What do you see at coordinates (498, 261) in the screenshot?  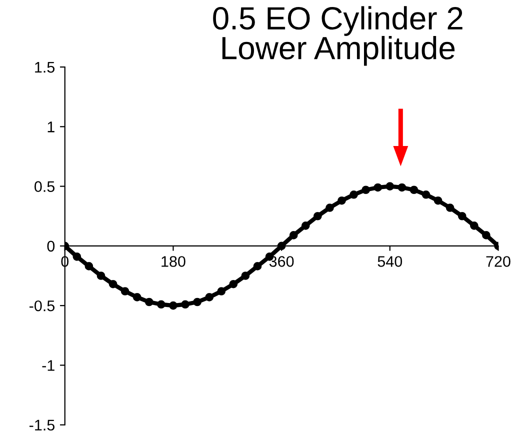 I see `x-tick-label: 720` at bounding box center [498, 261].